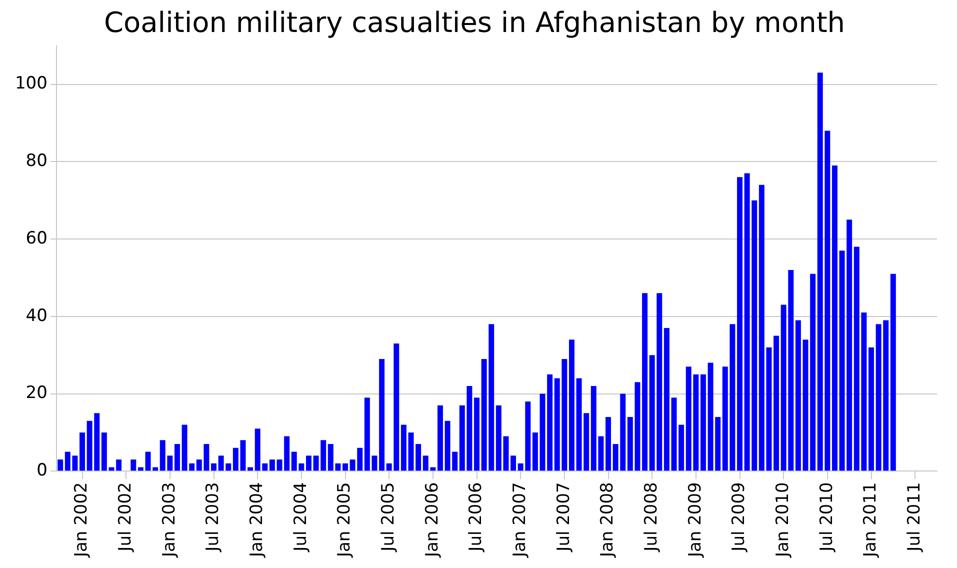 The image size is (957, 568). Describe the element at coordinates (608, 520) in the screenshot. I see `x-tick-label: Jan 2008` at that location.